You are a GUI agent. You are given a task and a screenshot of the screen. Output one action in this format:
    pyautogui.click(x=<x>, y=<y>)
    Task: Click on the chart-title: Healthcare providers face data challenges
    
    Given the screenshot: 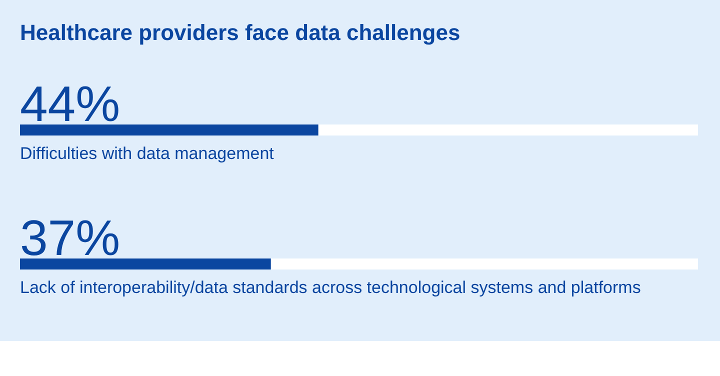 What is the action you would take?
    pyautogui.click(x=240, y=32)
    